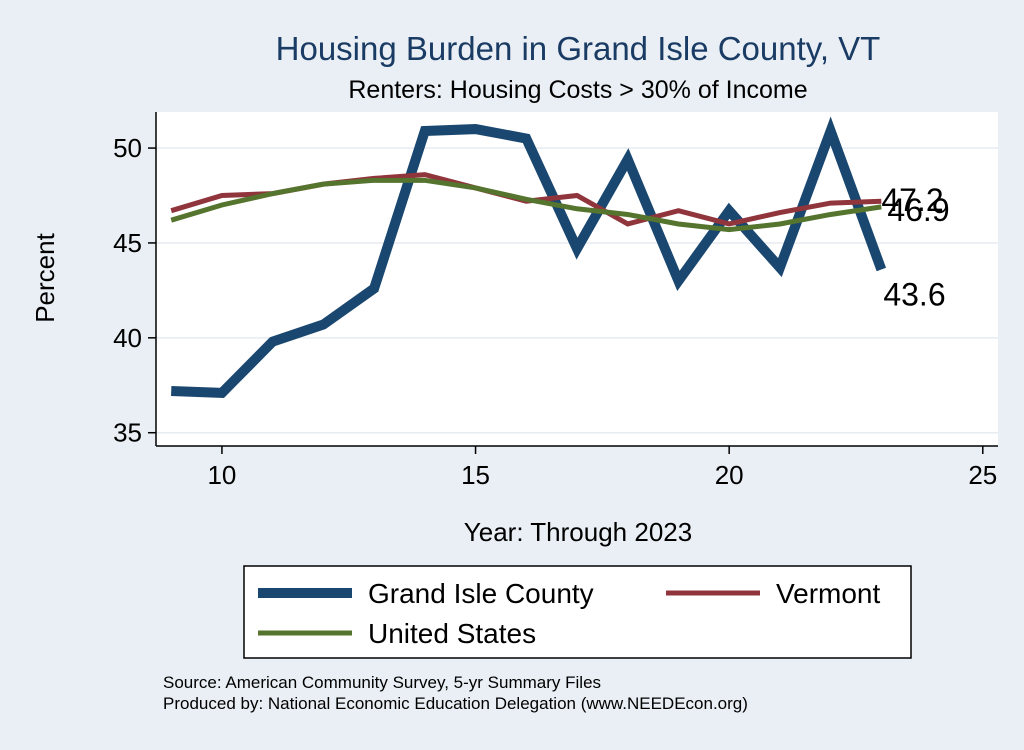 The image size is (1024, 750). What do you see at coordinates (982, 475) in the screenshot?
I see `x-tick-label-25: 25` at bounding box center [982, 475].